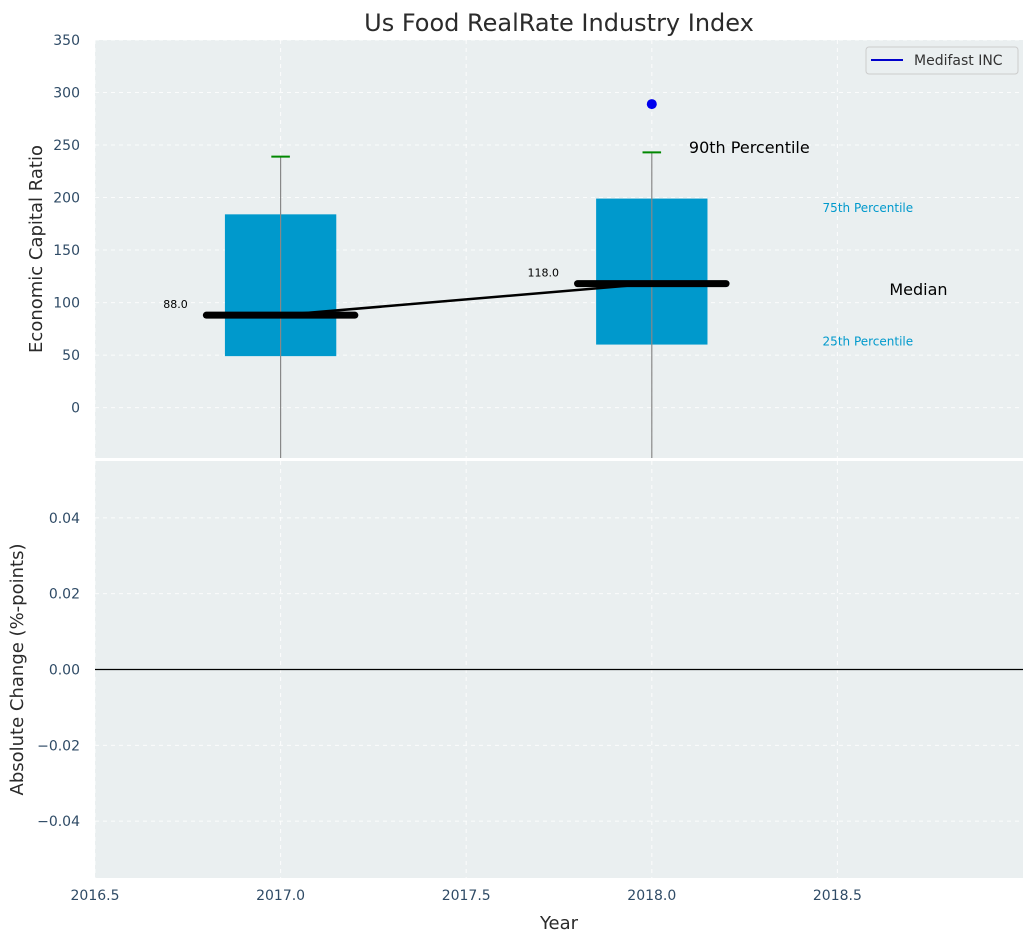  Describe the element at coordinates (918, 289) in the screenshot. I see `annotation-label: Median` at that location.